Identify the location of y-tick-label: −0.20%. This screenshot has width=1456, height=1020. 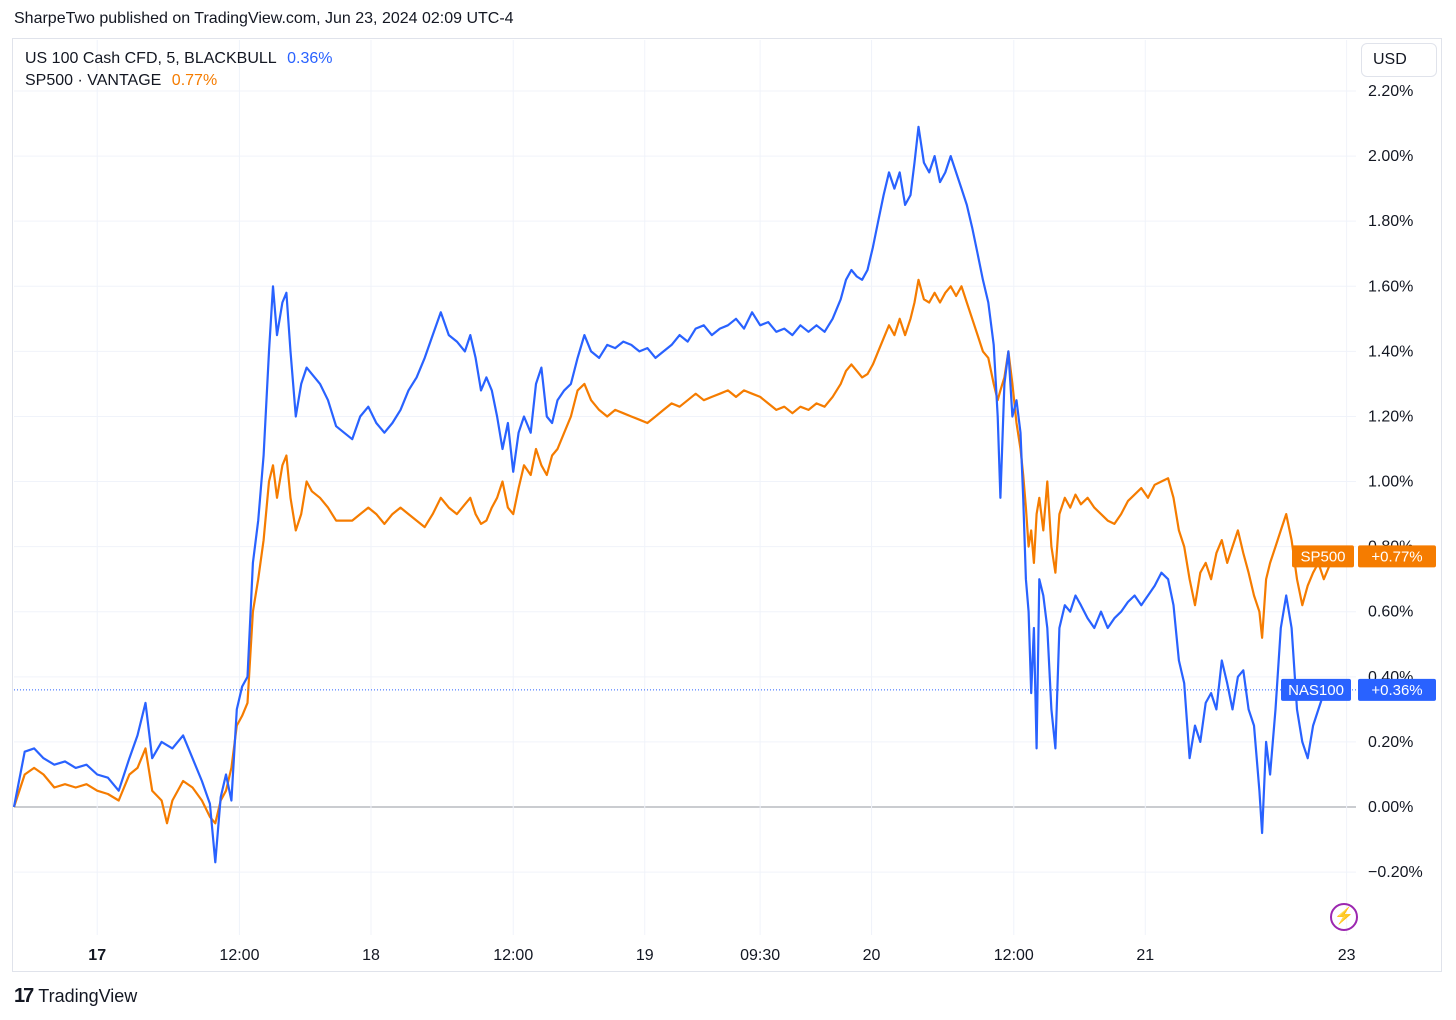
(1395, 872).